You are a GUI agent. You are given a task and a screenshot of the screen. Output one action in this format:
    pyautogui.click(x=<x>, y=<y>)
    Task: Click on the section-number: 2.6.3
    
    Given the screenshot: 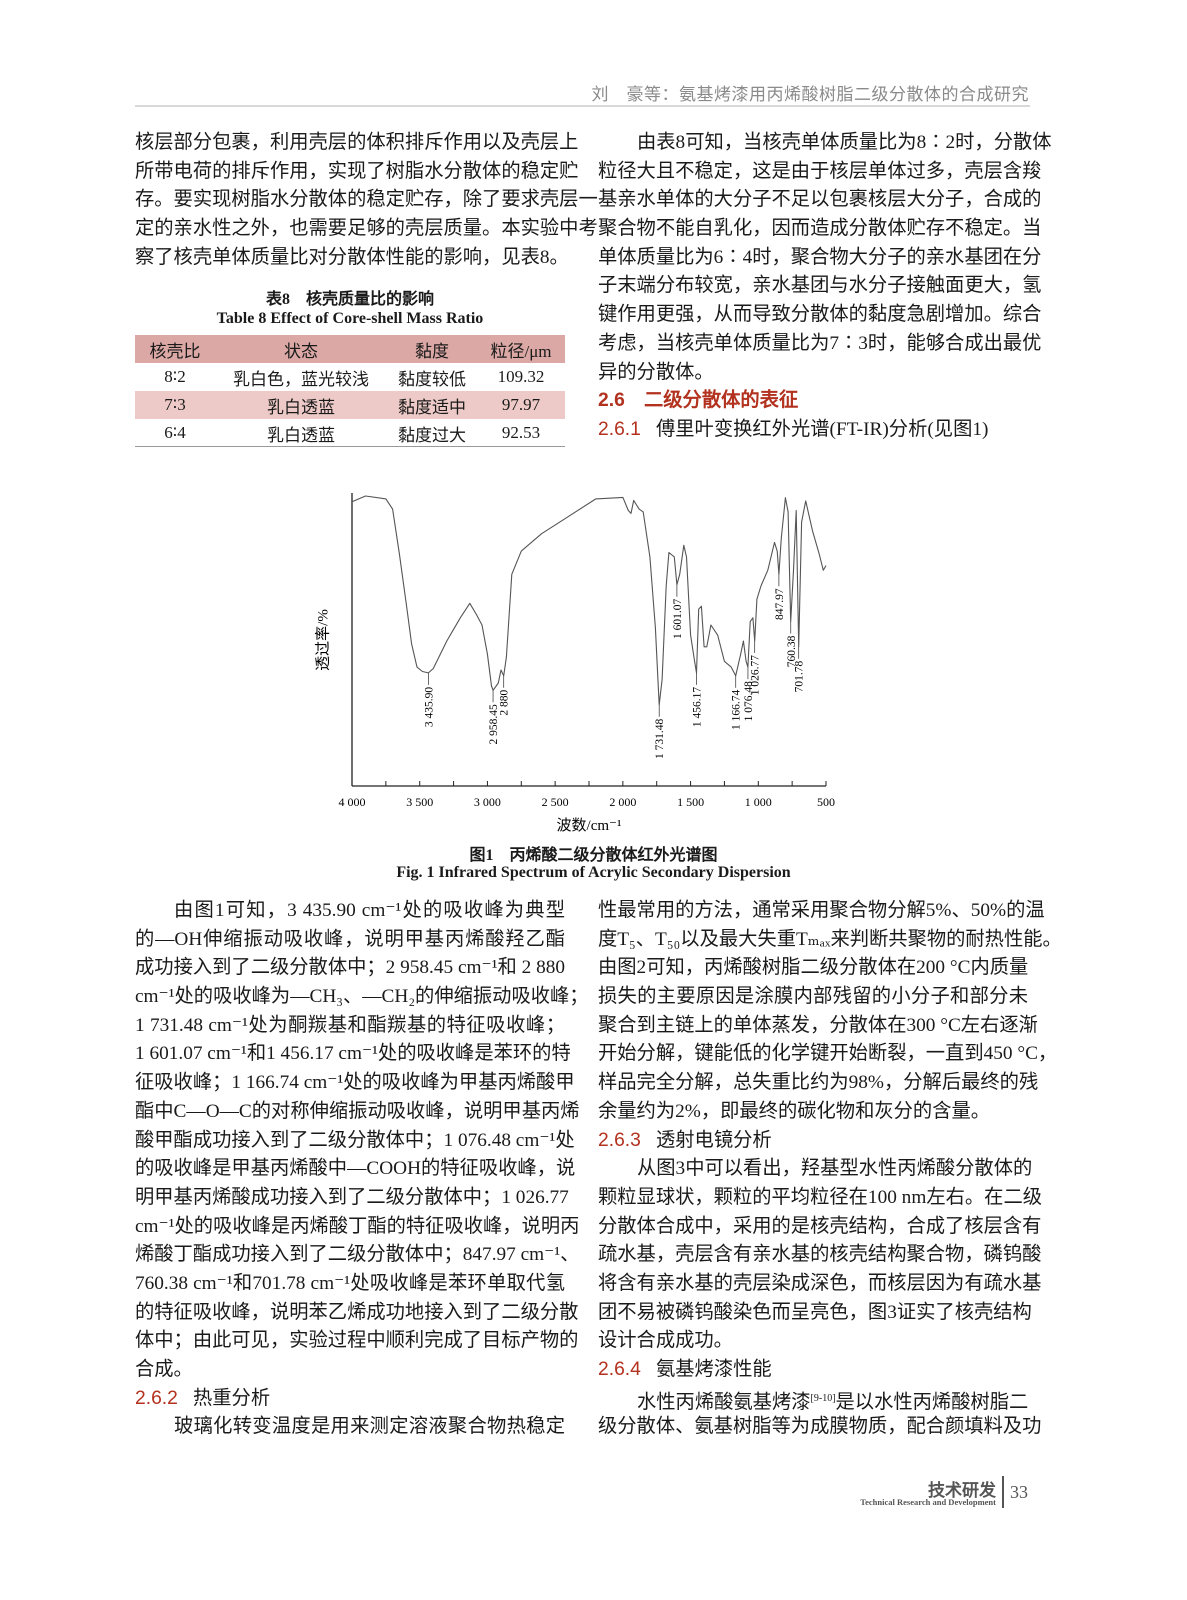 What is the action you would take?
    pyautogui.click(x=619, y=1140)
    